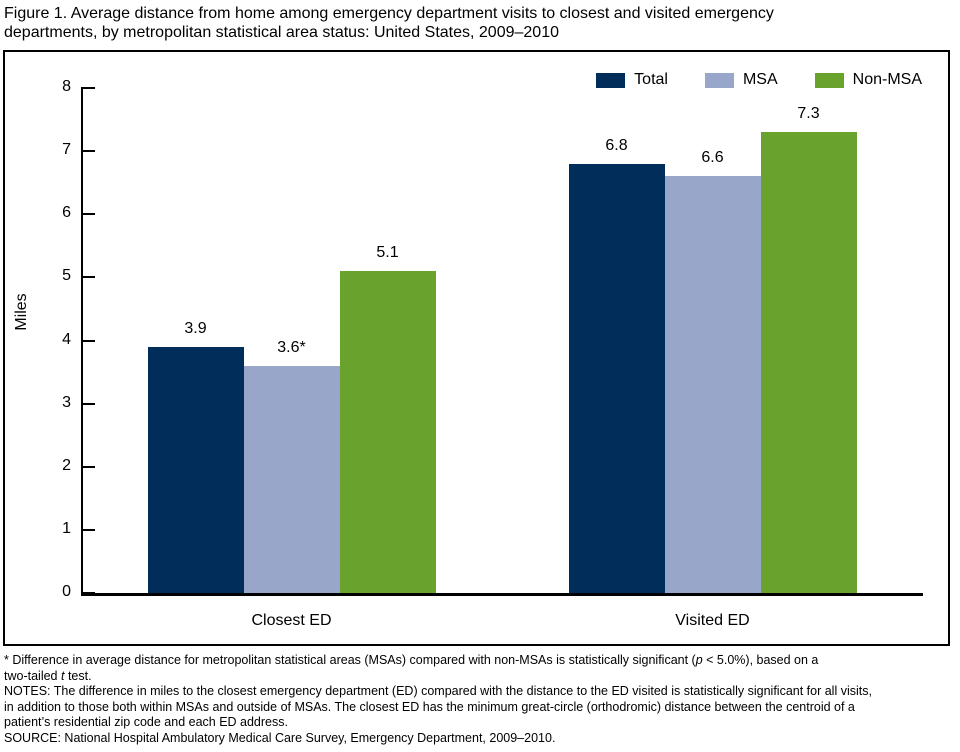 The width and height of the screenshot is (960, 752). Describe the element at coordinates (48, 675) in the screenshot. I see `footnote-line-2: two-tailed t test.` at that location.